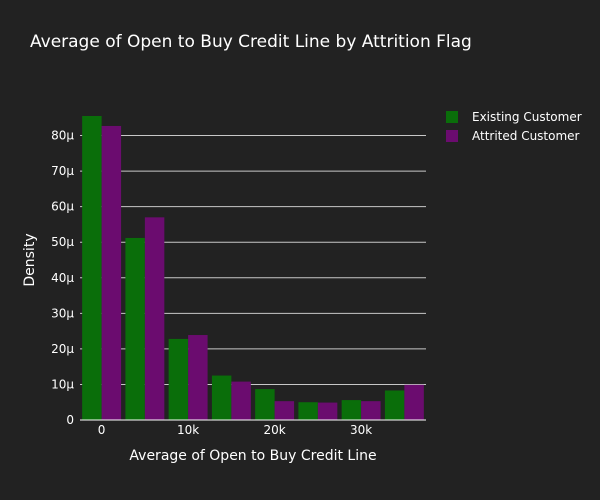  I want to click on y-tick-label: 40μ, so click(62, 278).